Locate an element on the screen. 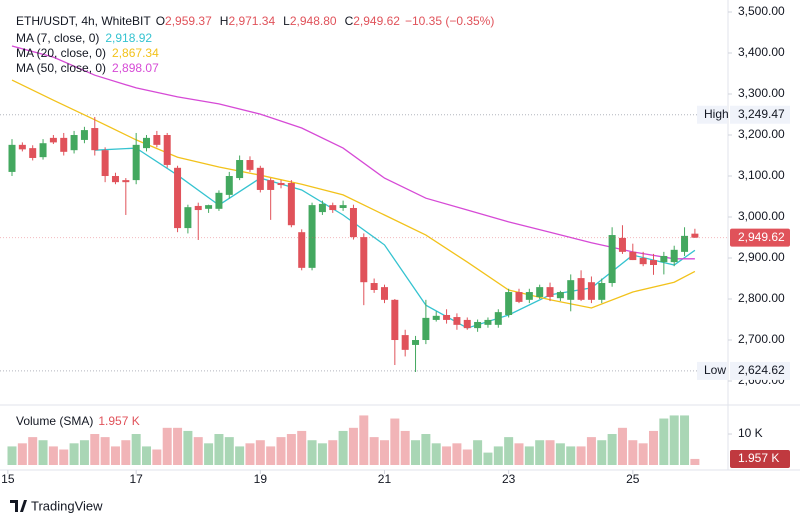  last-price-label: 2,949.62 is located at coordinates (761, 237).